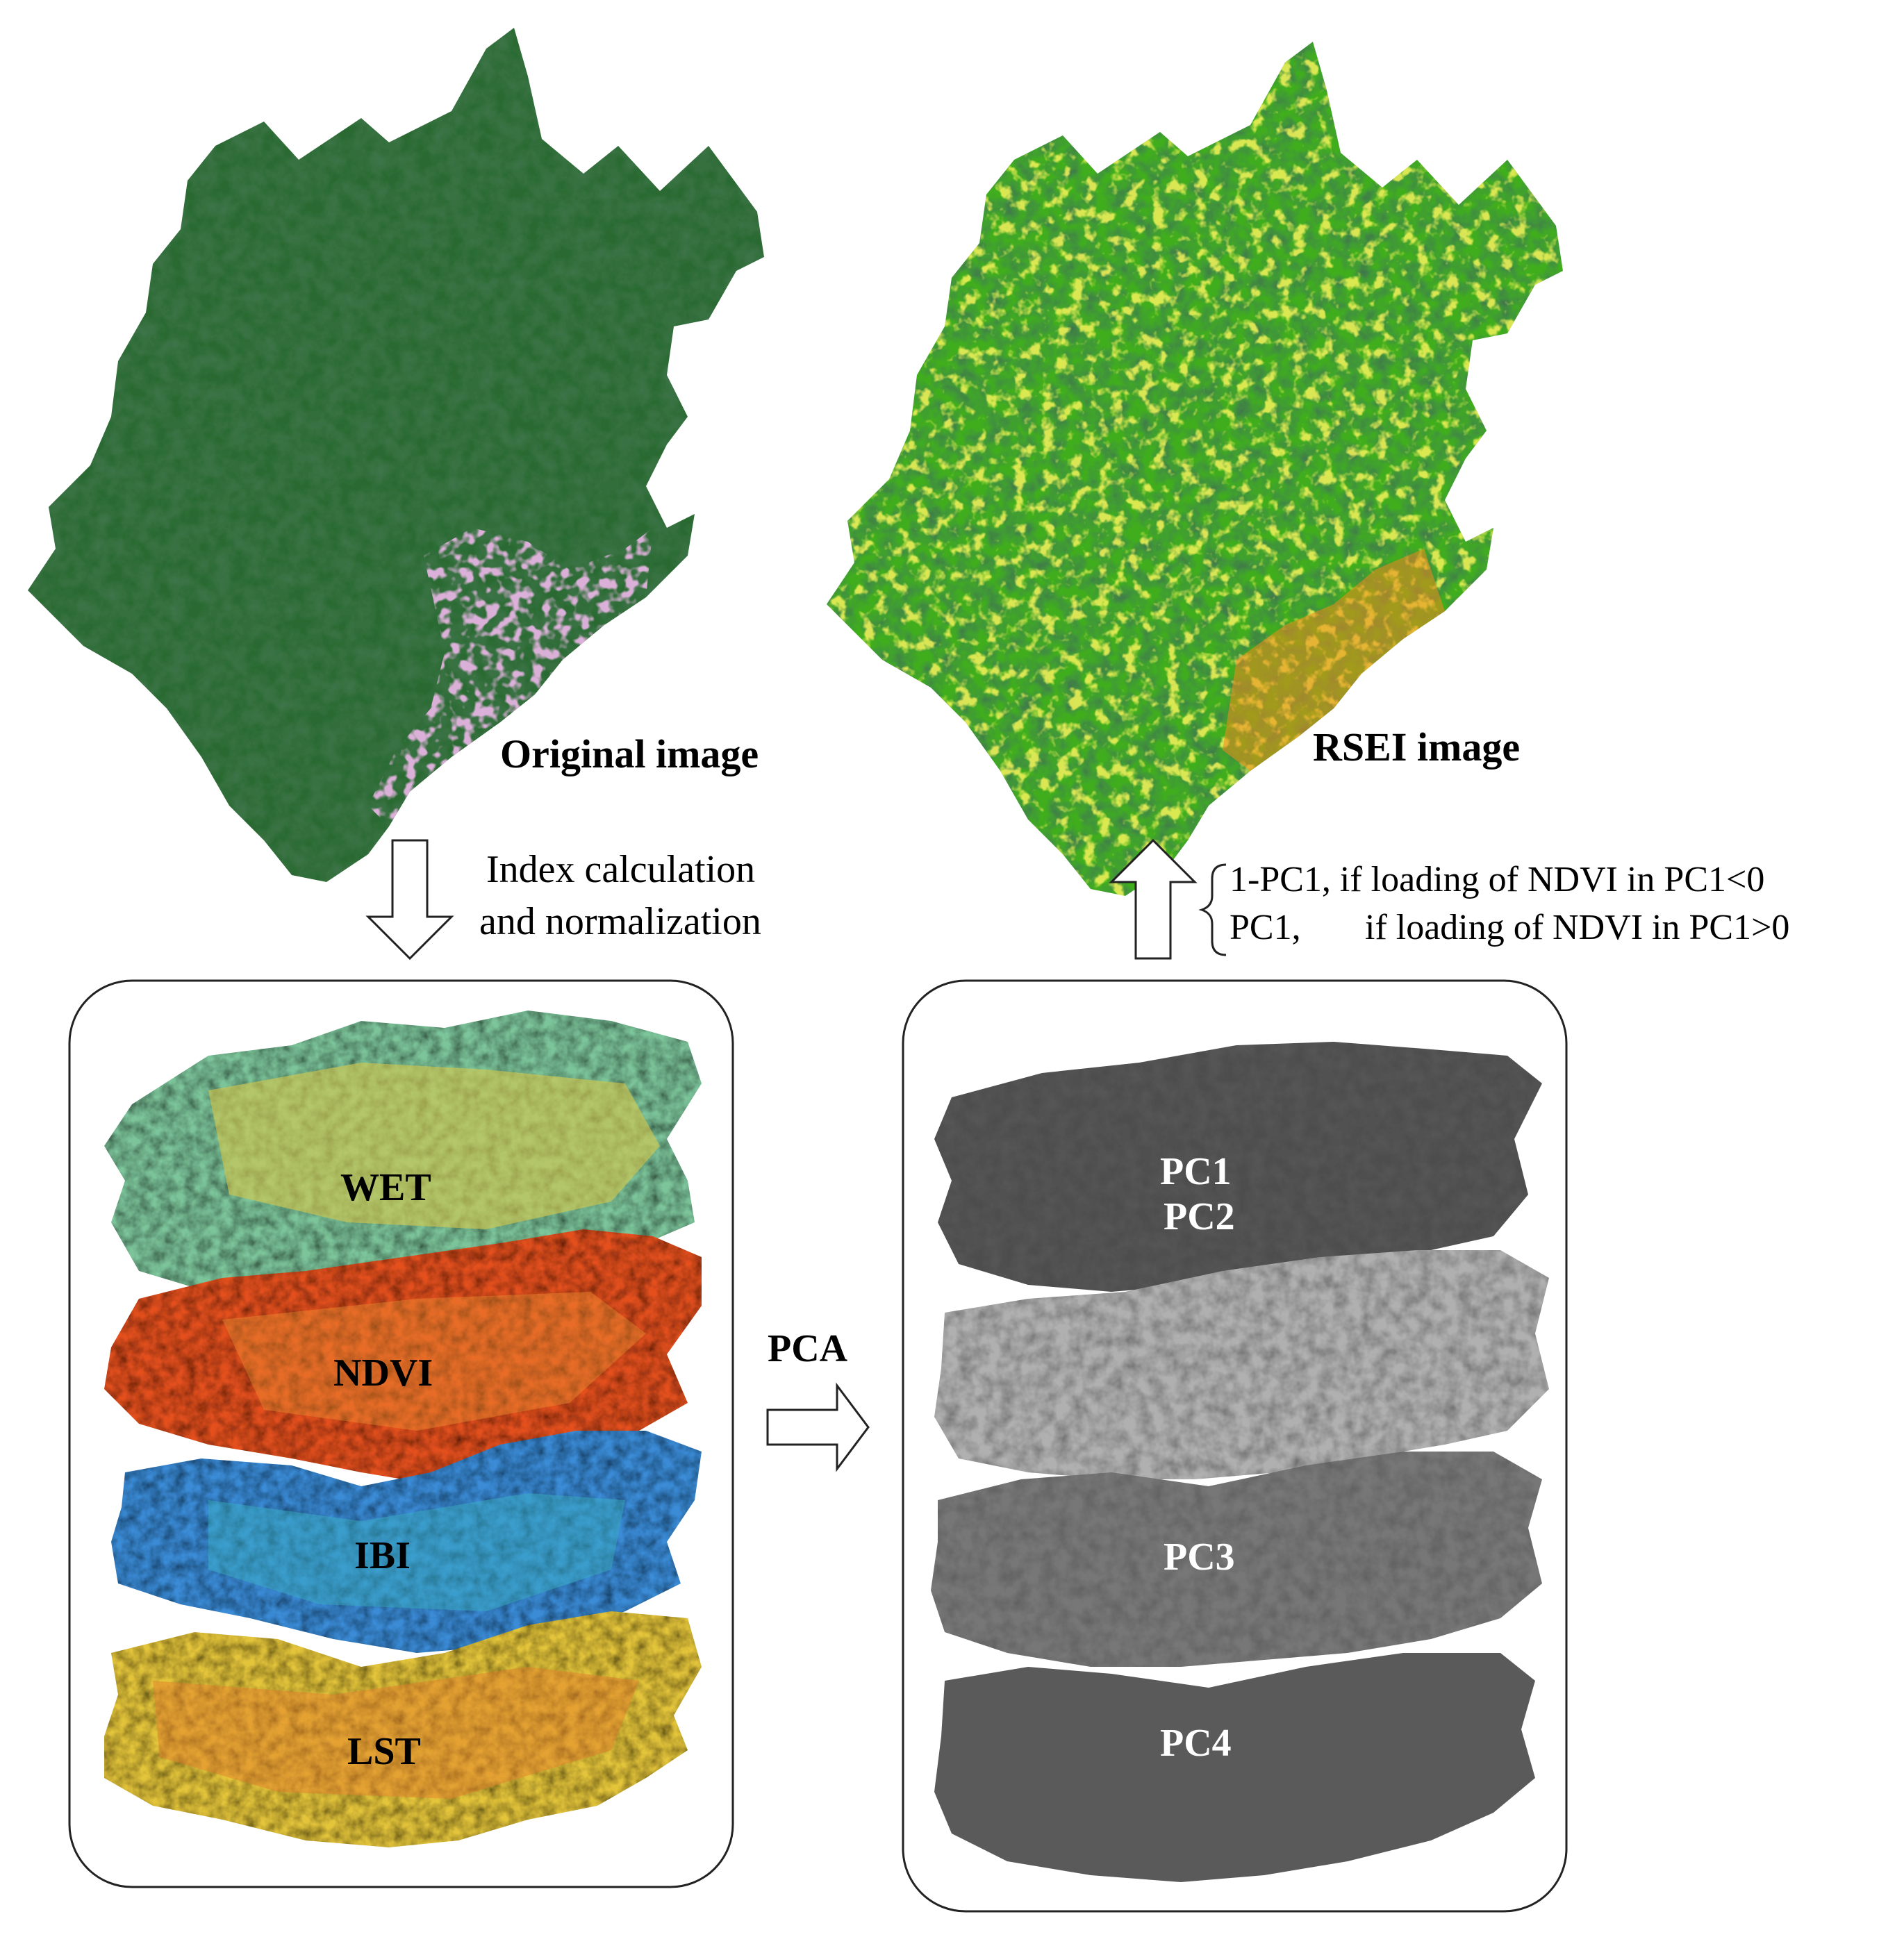 The height and width of the screenshot is (1937, 1904). I want to click on index-calculation-text: Index calculation, so click(620, 869).